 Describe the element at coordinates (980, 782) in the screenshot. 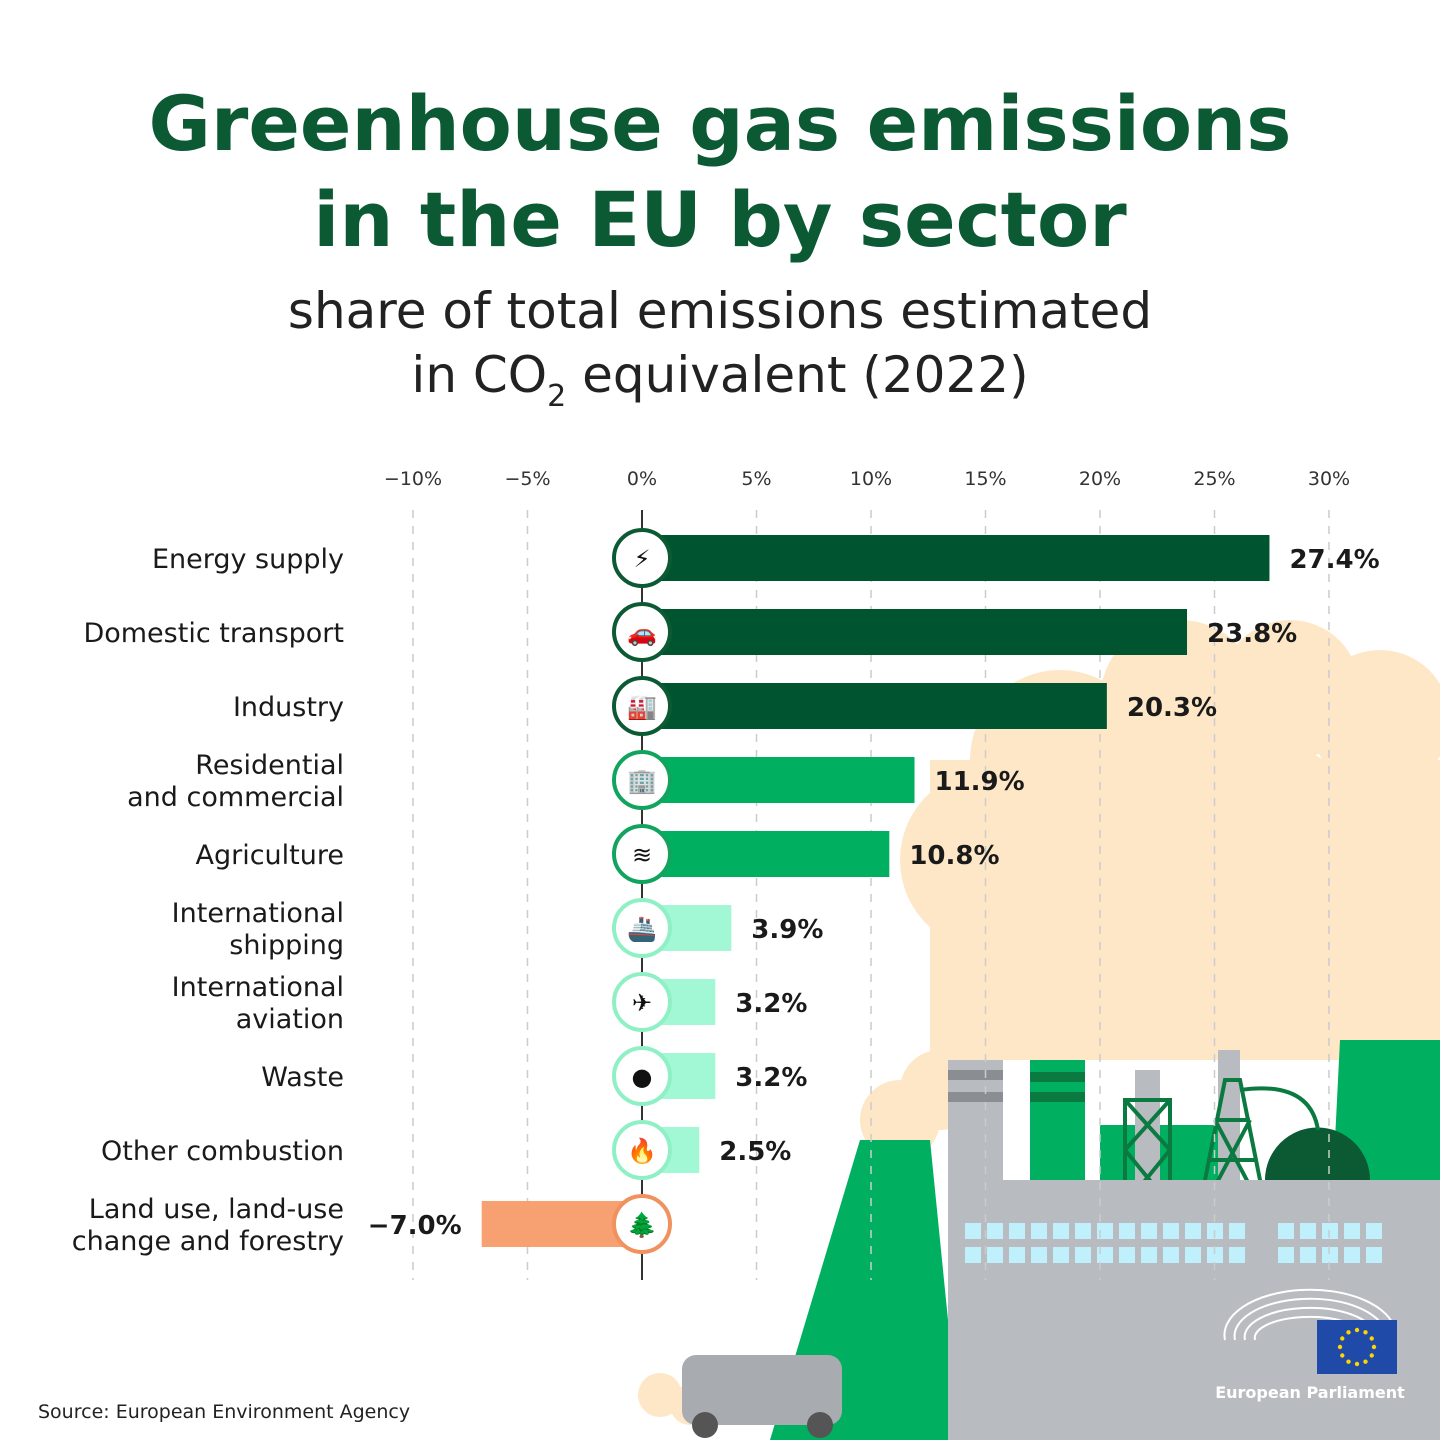

I see `value-label: 11.9%` at that location.